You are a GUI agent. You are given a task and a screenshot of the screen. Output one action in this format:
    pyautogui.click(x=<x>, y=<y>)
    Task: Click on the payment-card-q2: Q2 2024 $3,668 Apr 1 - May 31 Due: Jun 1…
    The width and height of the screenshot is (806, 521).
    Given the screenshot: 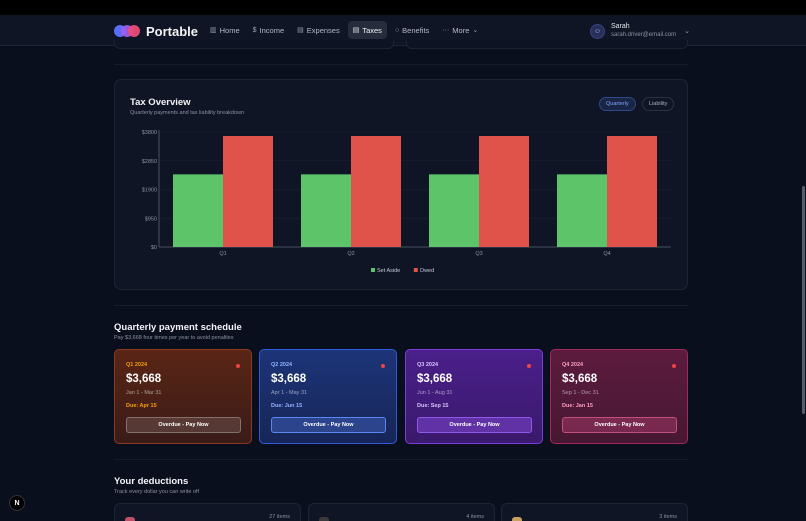 What is the action you would take?
    pyautogui.click(x=328, y=396)
    